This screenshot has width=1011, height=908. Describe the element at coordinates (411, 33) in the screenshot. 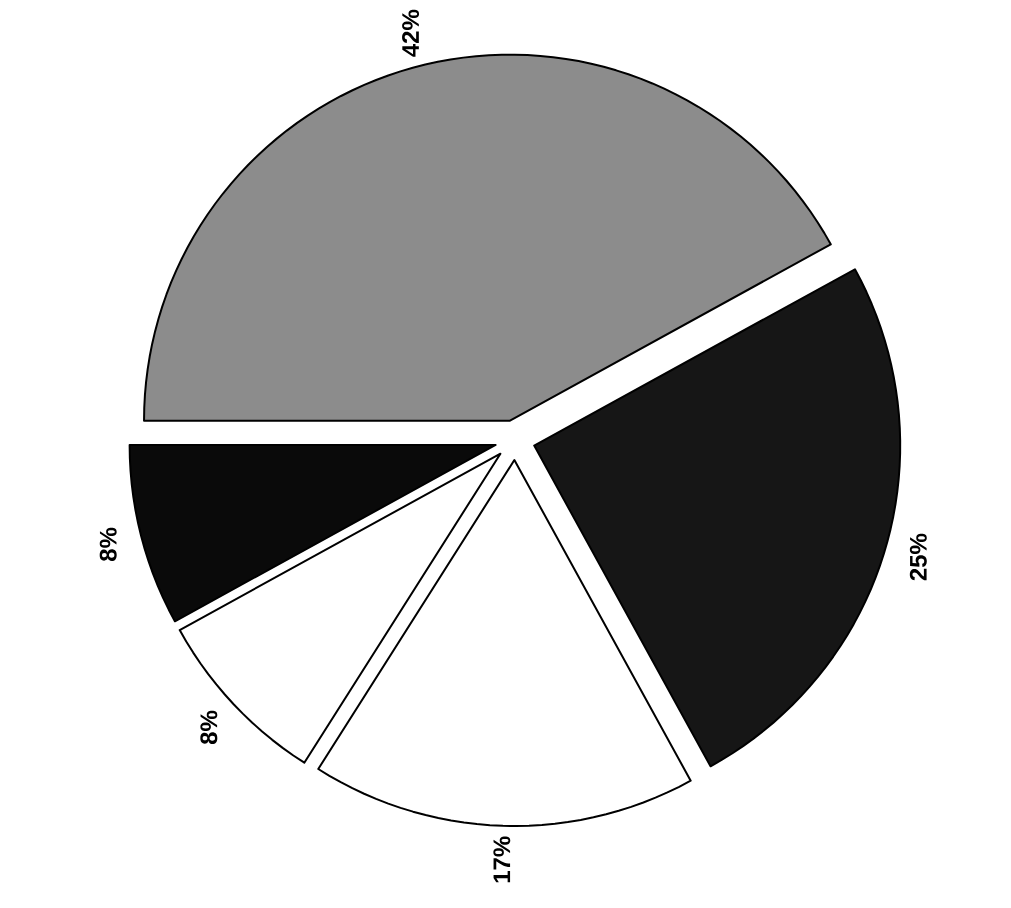

I see `data-label: 42%` at that location.